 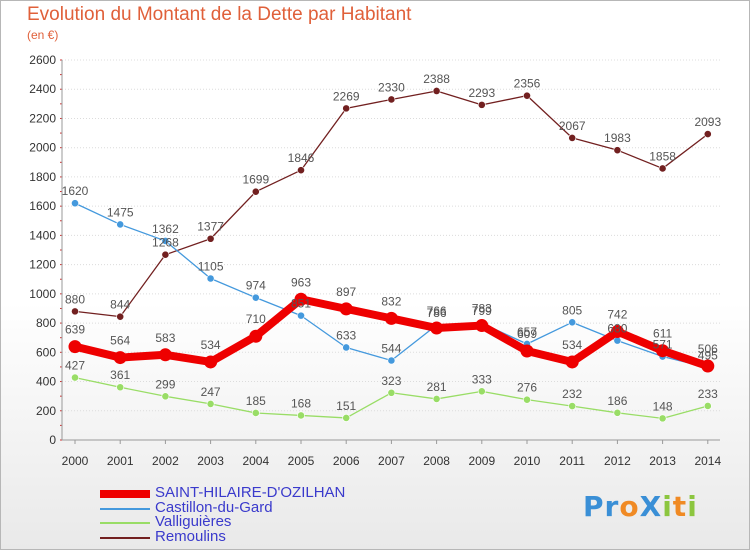 I want to click on legend-label: SAINT-HILAIRE-D'OZILHAN, so click(x=250, y=492).